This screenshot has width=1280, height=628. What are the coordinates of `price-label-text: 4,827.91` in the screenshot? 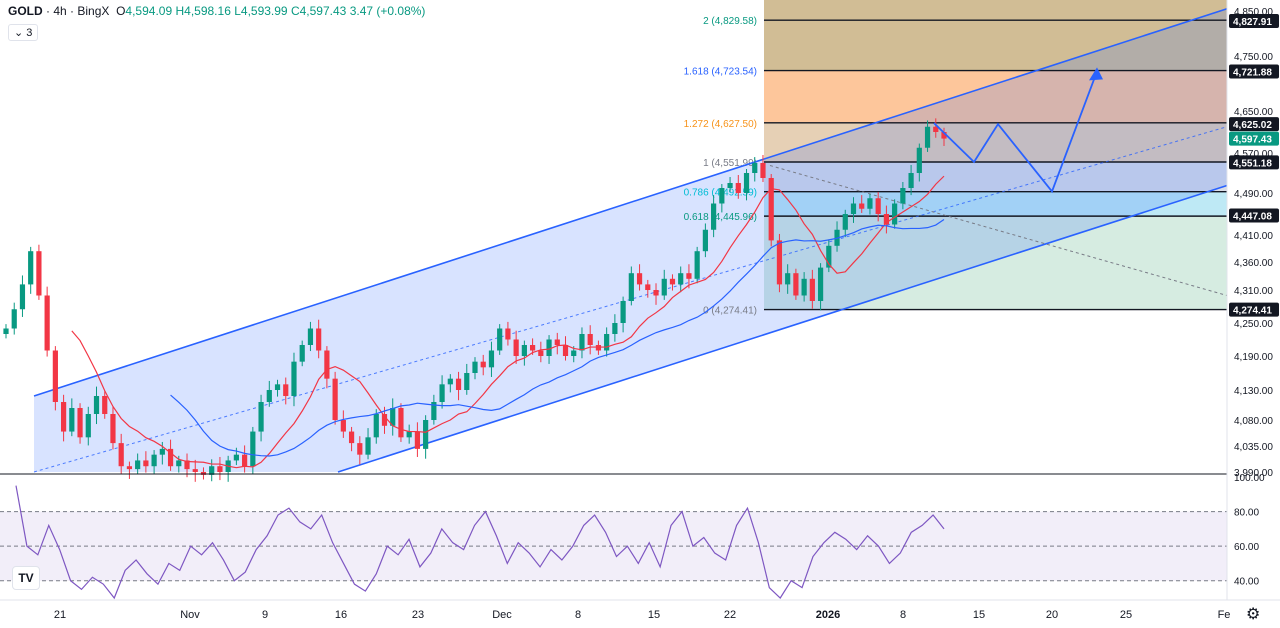 It's located at (1252, 22).